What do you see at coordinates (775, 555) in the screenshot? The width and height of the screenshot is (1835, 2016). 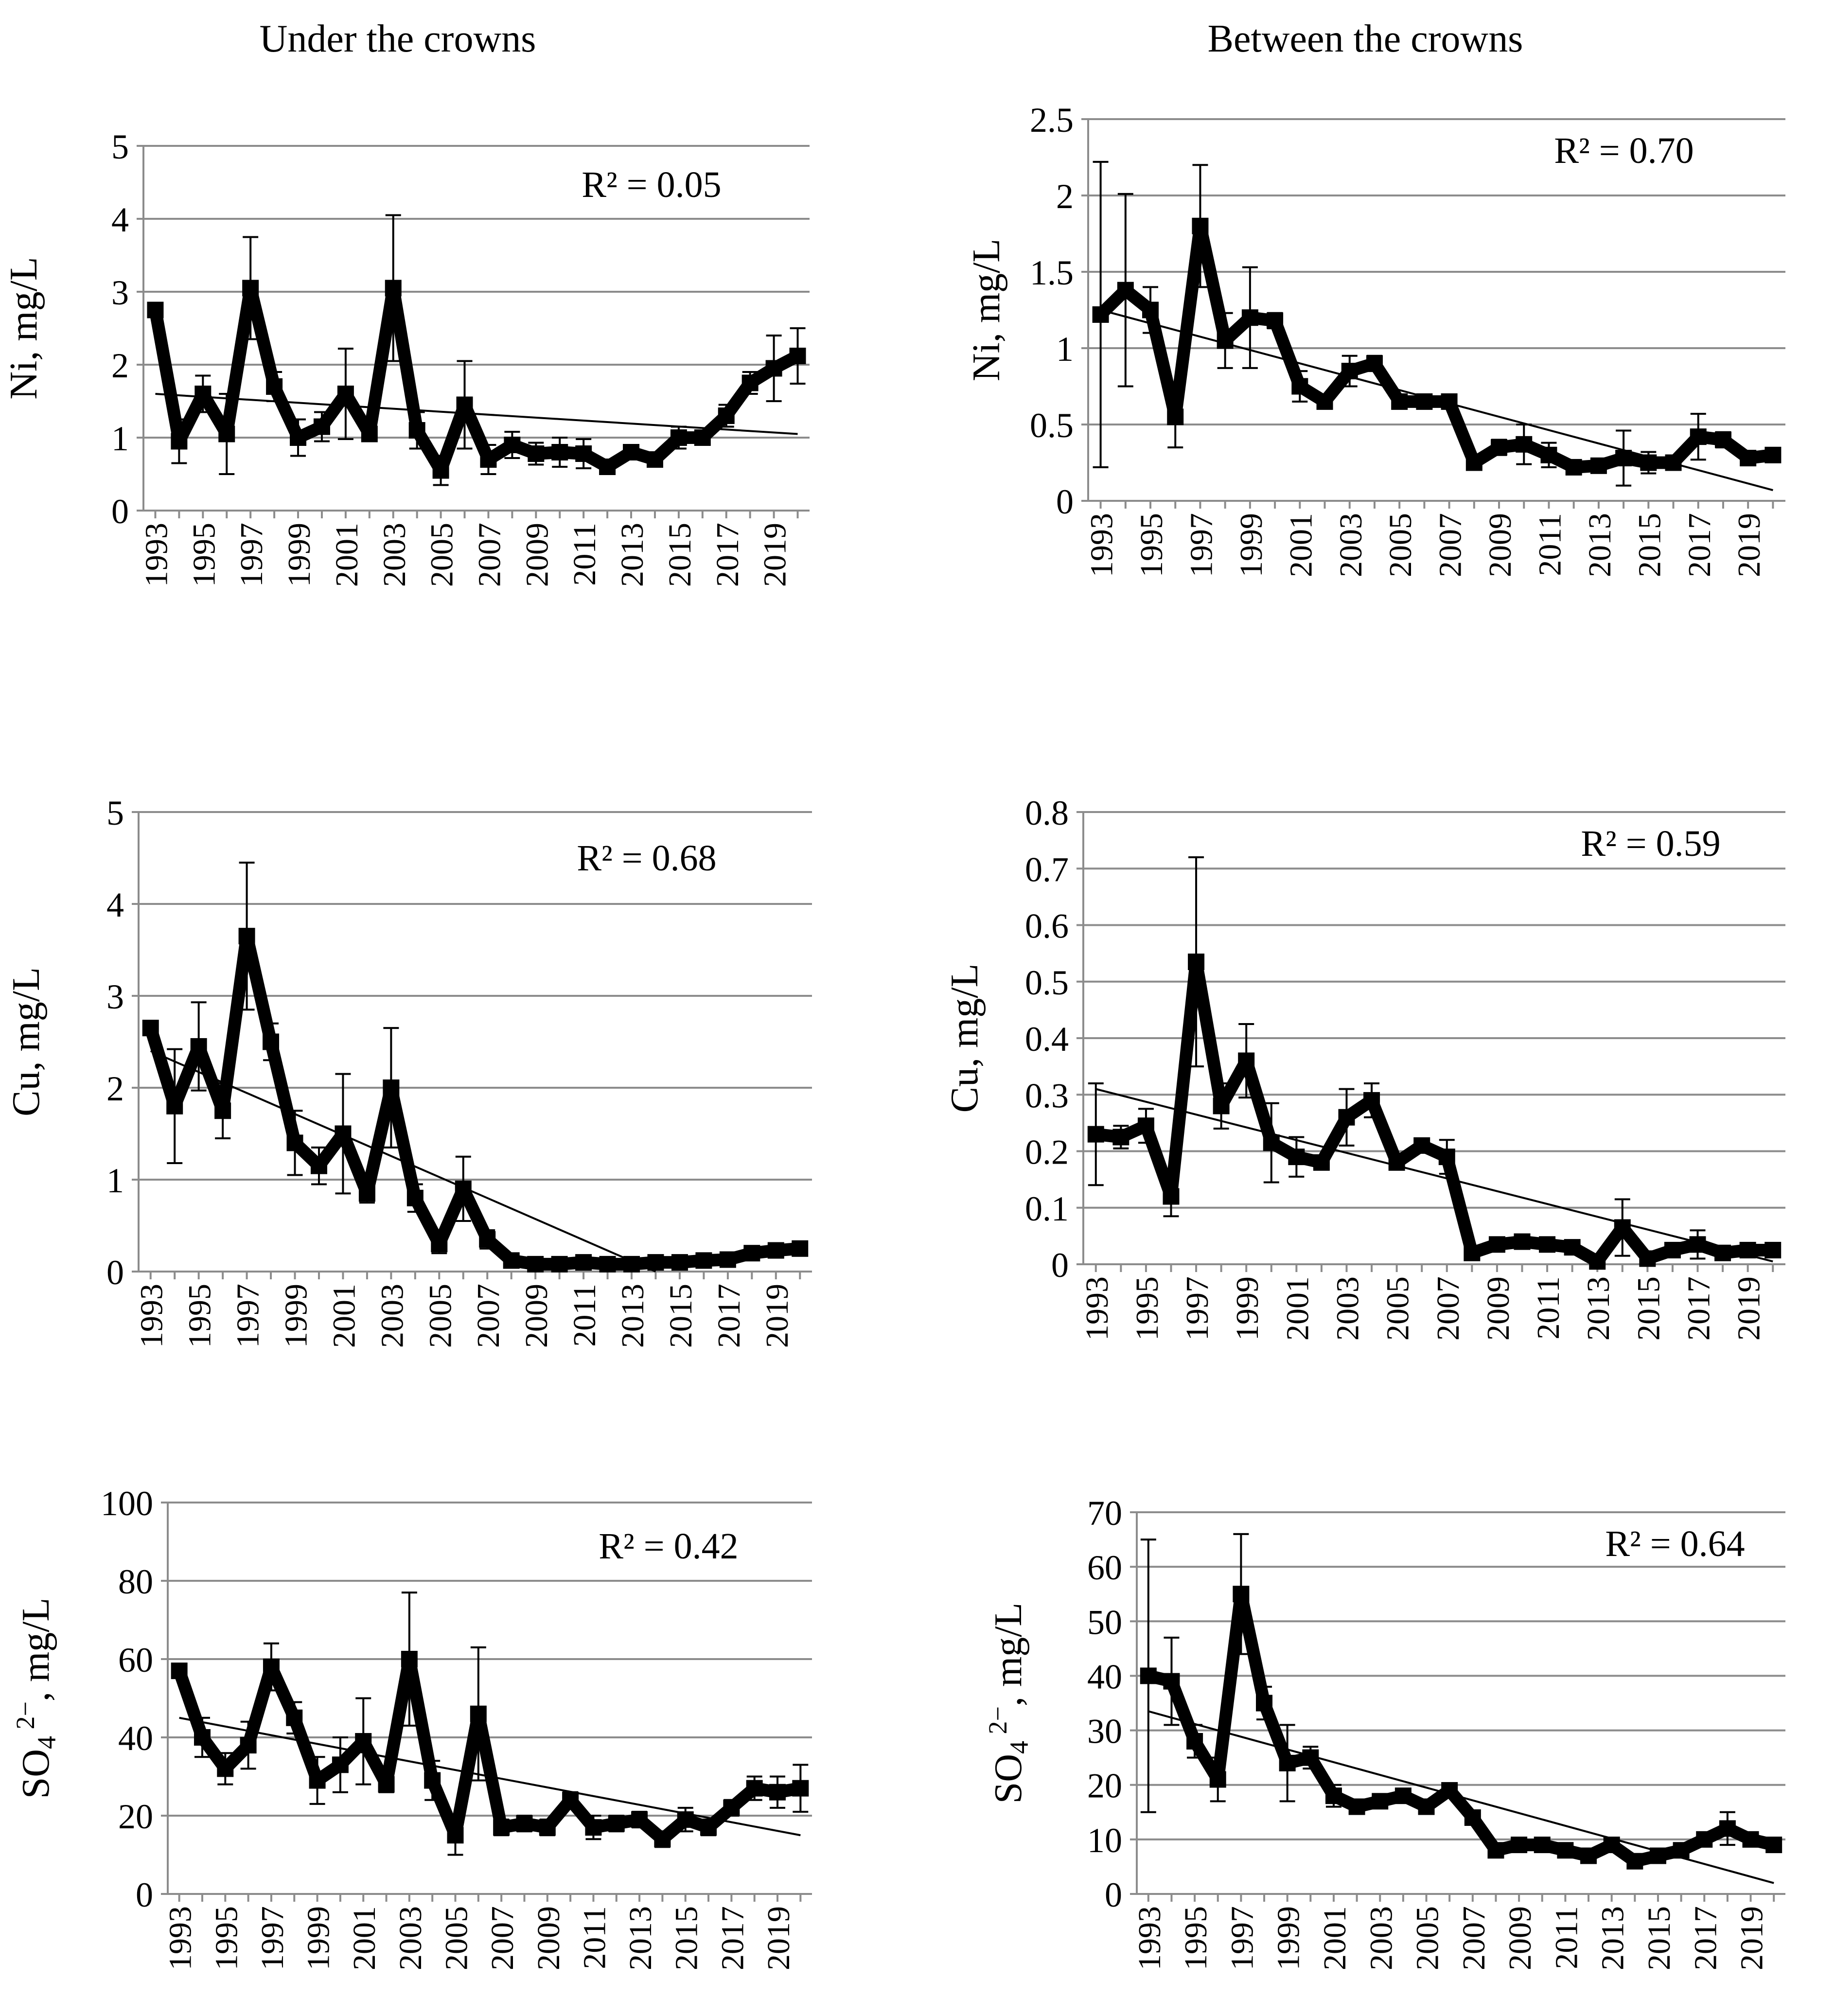 I see `x-tick-label: 2019` at bounding box center [775, 555].